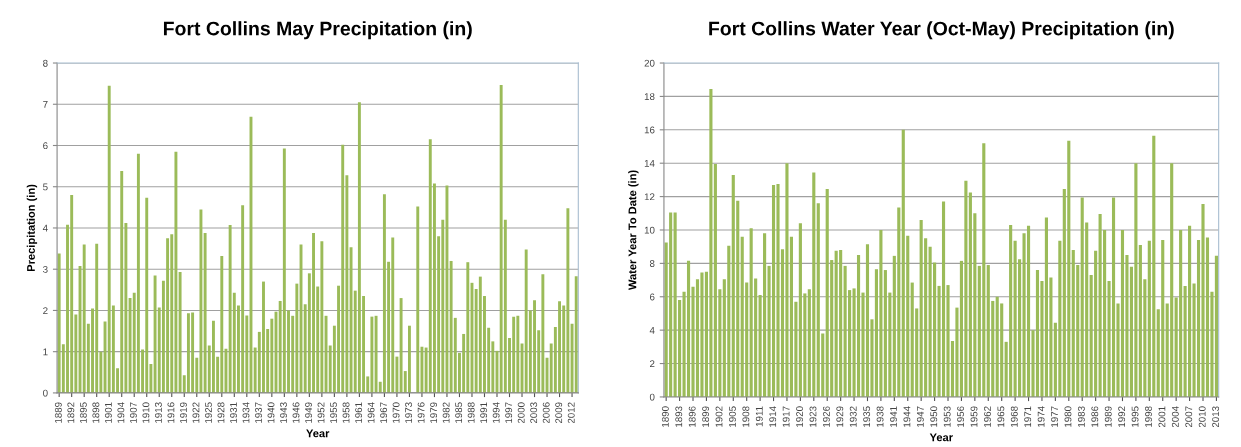  Describe the element at coordinates (196, 412) in the screenshot. I see `x-tick-label: 1922` at that location.